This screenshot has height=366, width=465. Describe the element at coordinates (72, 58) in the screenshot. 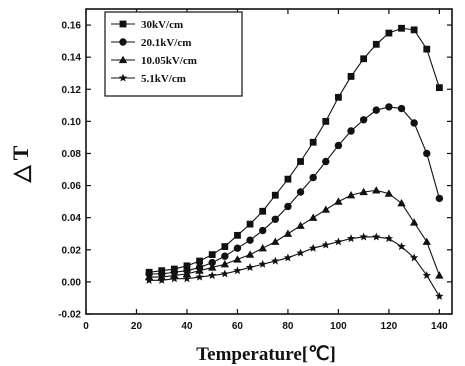

I see `y-tick-label: 0.14` at that location.